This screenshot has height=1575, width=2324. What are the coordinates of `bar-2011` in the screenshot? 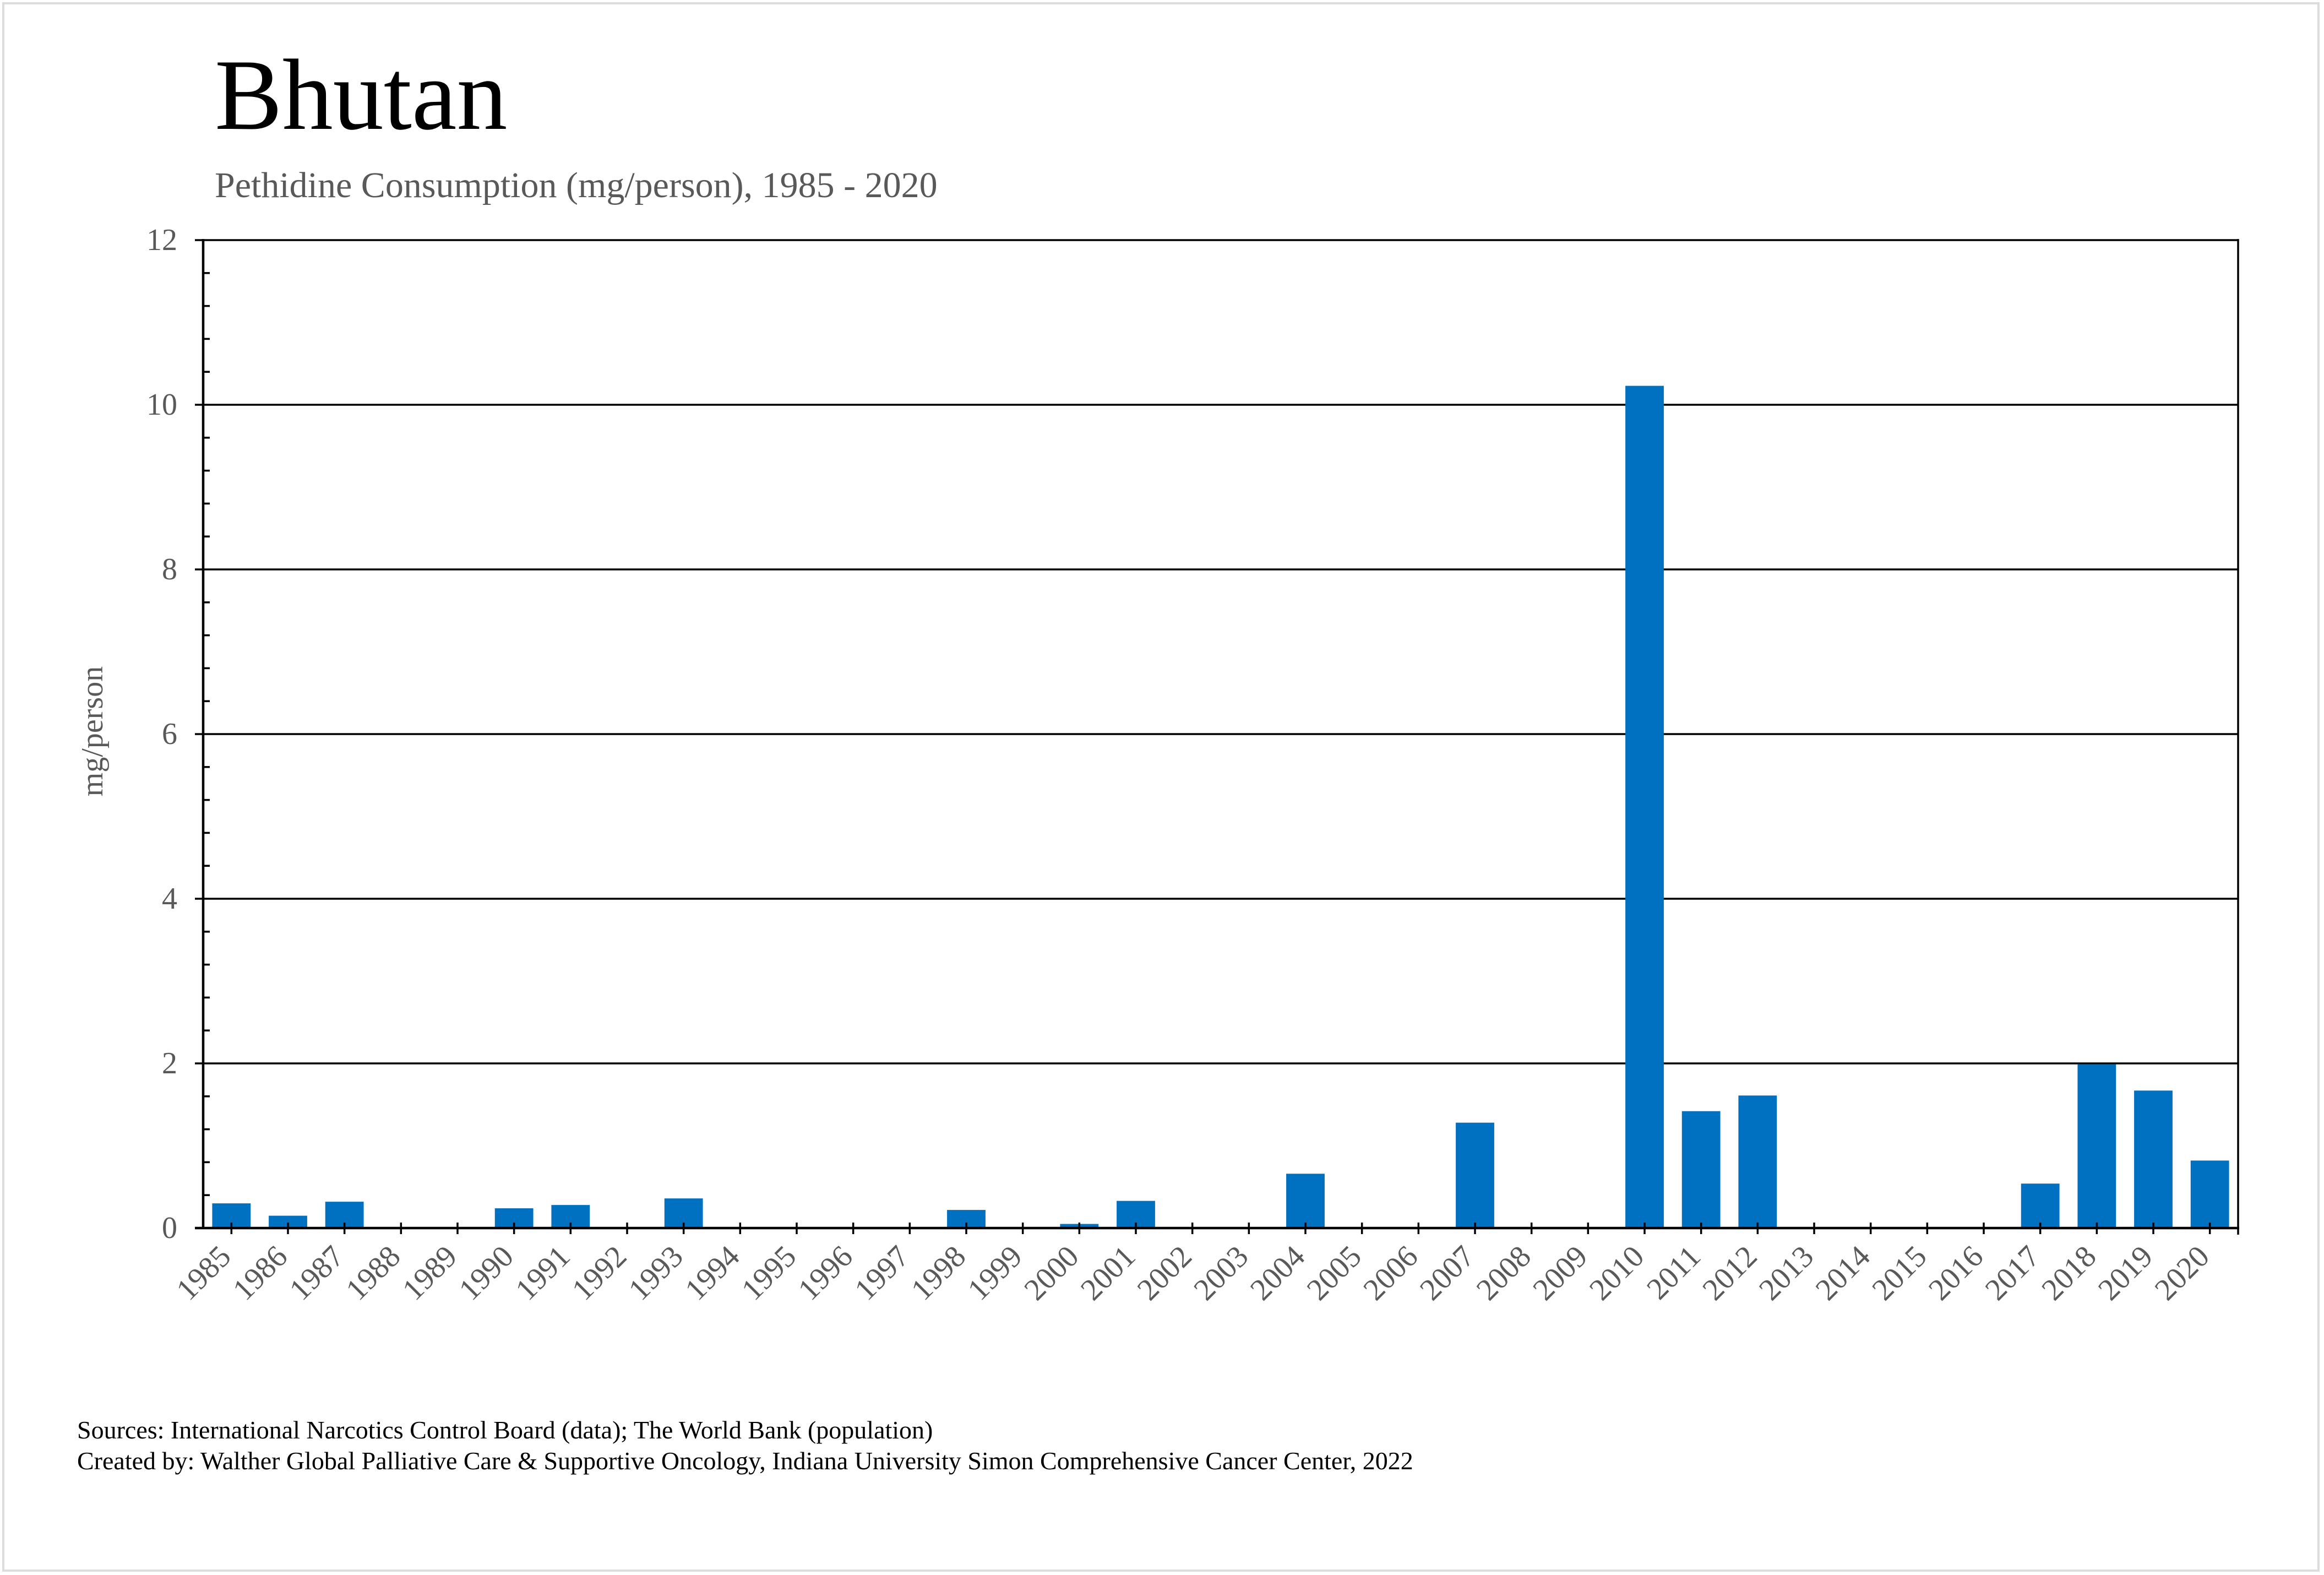 It's located at (1701, 1169).